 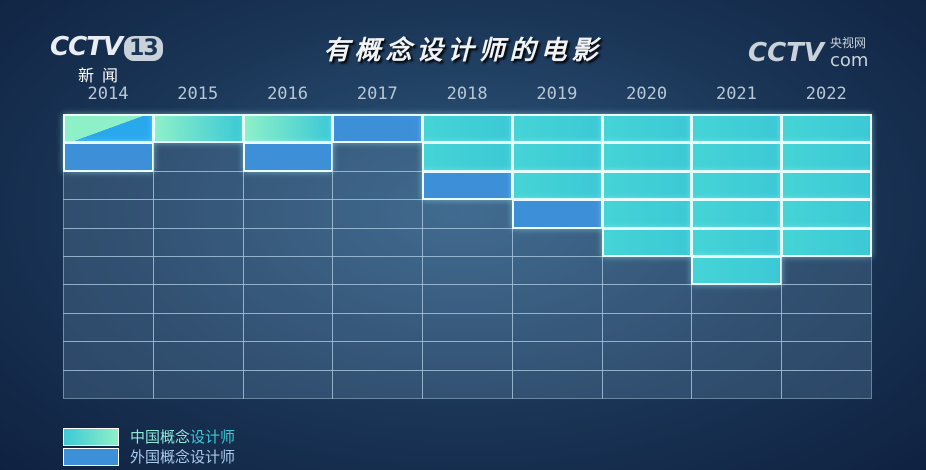 What do you see at coordinates (377, 94) in the screenshot?
I see `x-tick-label: 2017` at bounding box center [377, 94].